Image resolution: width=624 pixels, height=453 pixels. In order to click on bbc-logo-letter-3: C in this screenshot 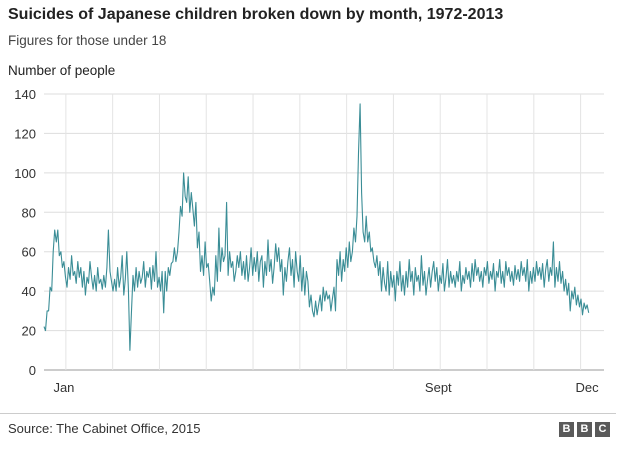, I will do `click(602, 429)`.